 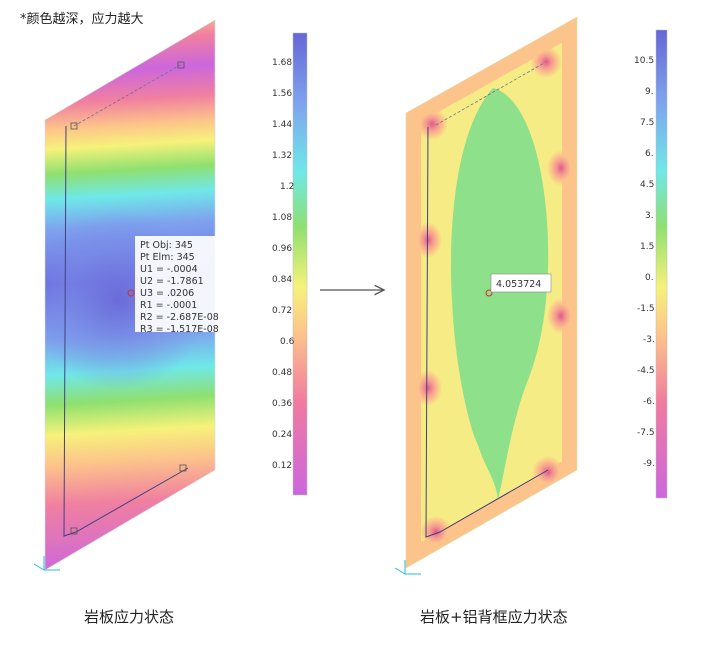 What do you see at coordinates (169, 269) in the screenshot?
I see `left-tooltip-line: U1 = -.0004` at bounding box center [169, 269].